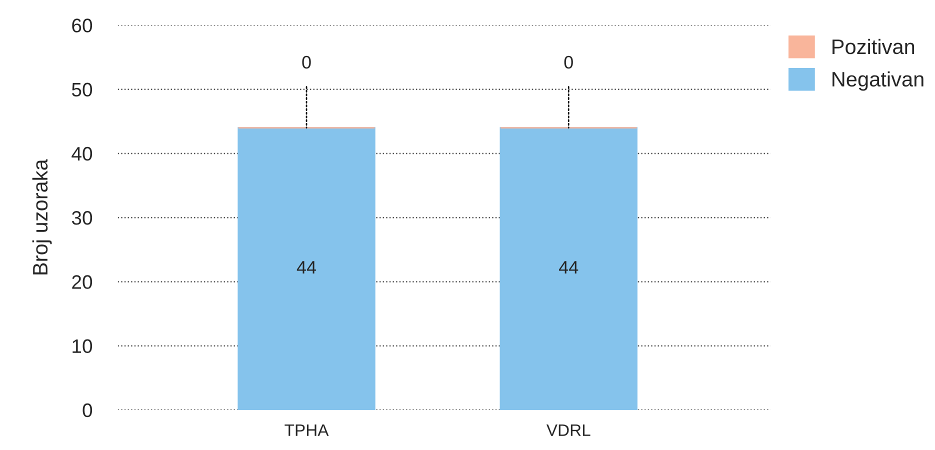 The width and height of the screenshot is (935, 450). Describe the element at coordinates (82, 25) in the screenshot. I see `y-tick-label: 60` at that location.